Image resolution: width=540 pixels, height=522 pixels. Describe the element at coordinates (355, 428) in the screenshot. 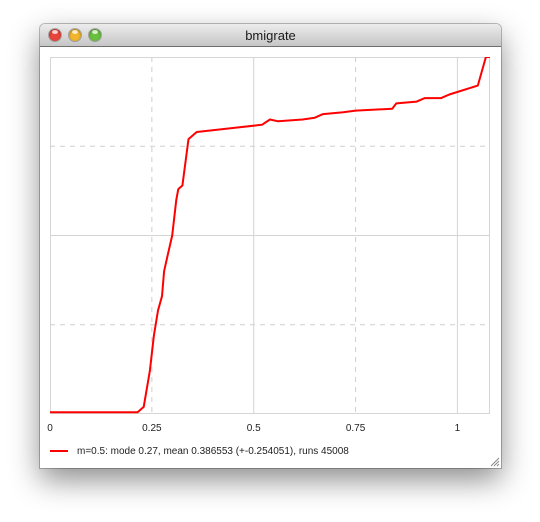

I see `x-tick-label: 0.75` at that location.